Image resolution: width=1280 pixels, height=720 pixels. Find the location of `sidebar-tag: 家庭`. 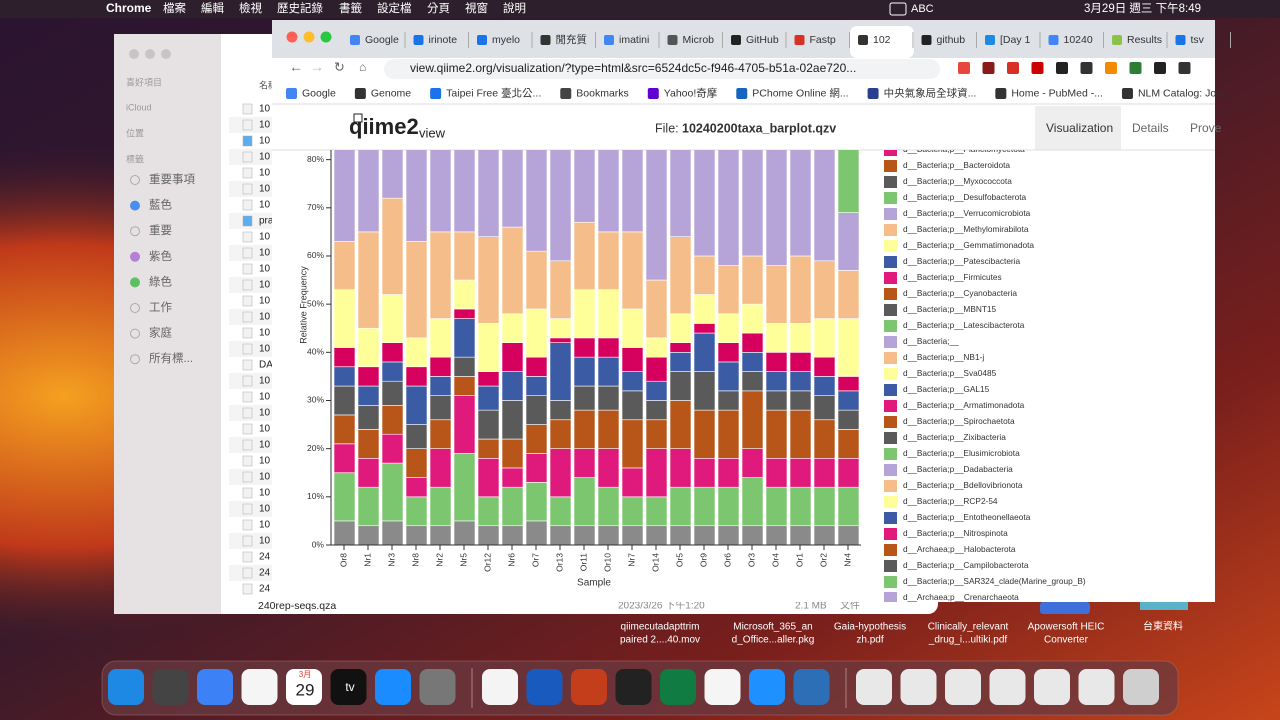

sidebar-tag: 家庭 is located at coordinates (160, 333).